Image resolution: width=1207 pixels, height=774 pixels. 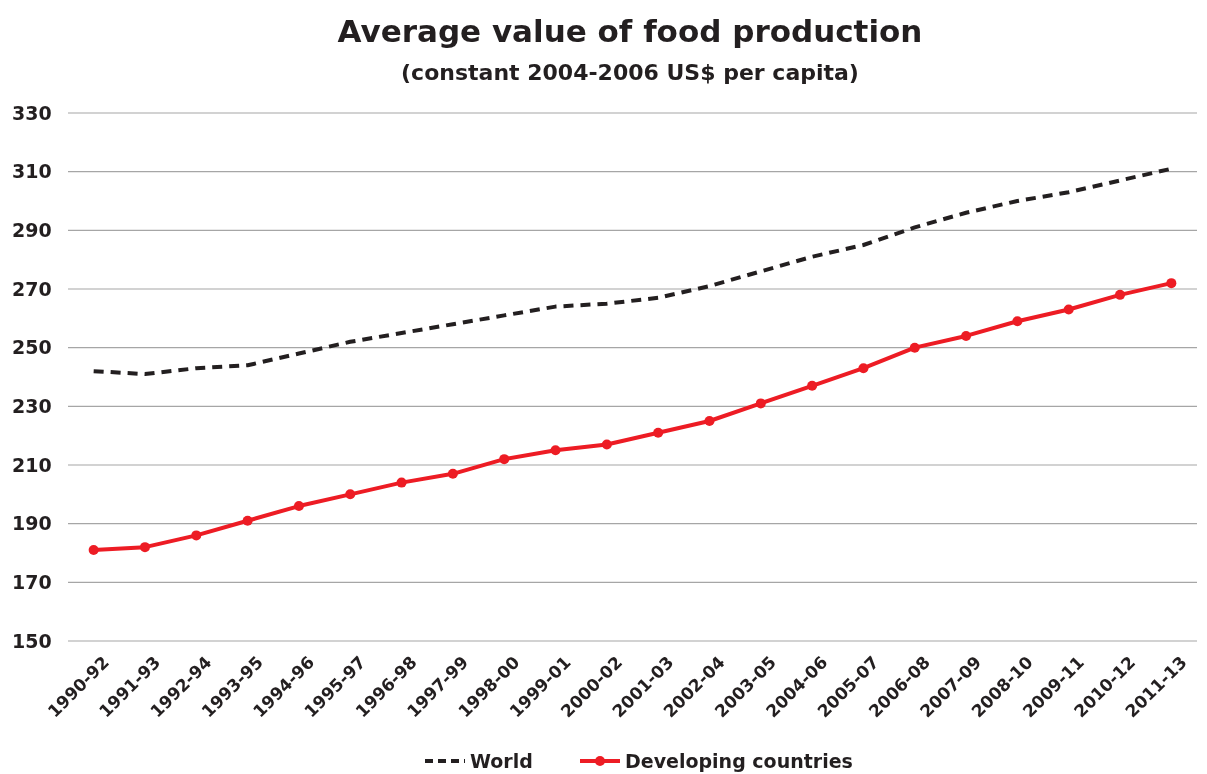 I want to click on y-tick-label: 190, so click(x=32, y=523).